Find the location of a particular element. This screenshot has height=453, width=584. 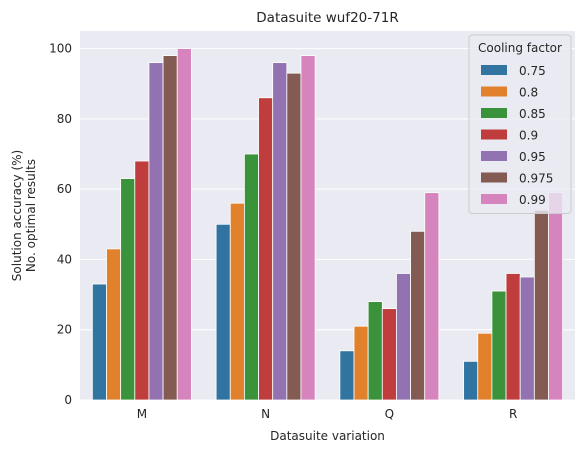

y-axis-label-line1: Solution accuracy (%) is located at coordinates (17, 215).